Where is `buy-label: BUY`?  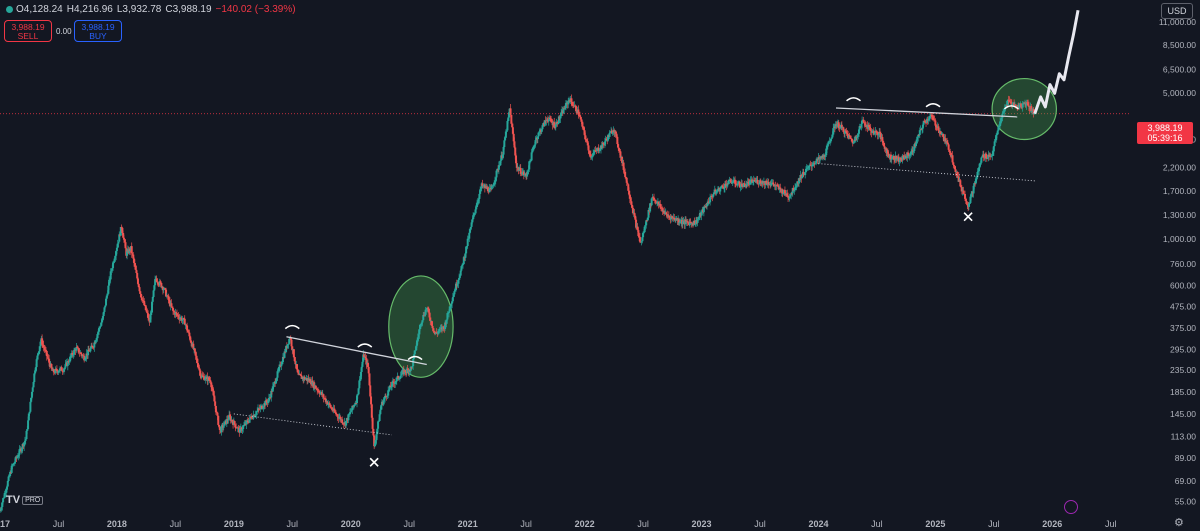
buy-label: BUY is located at coordinates (98, 36).